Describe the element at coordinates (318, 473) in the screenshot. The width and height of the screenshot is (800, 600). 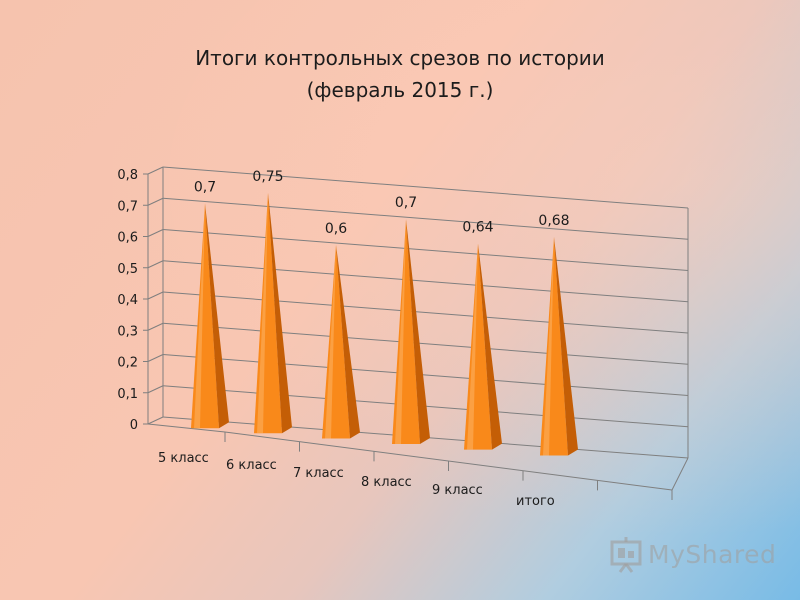
I see `x-tick-label: 7 класс` at that location.